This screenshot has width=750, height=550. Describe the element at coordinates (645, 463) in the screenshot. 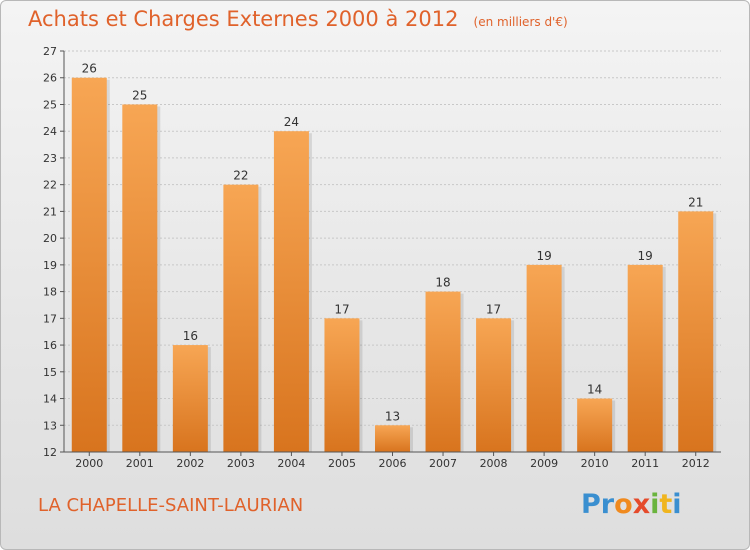

I see `x-tick-label: 2011` at that location.